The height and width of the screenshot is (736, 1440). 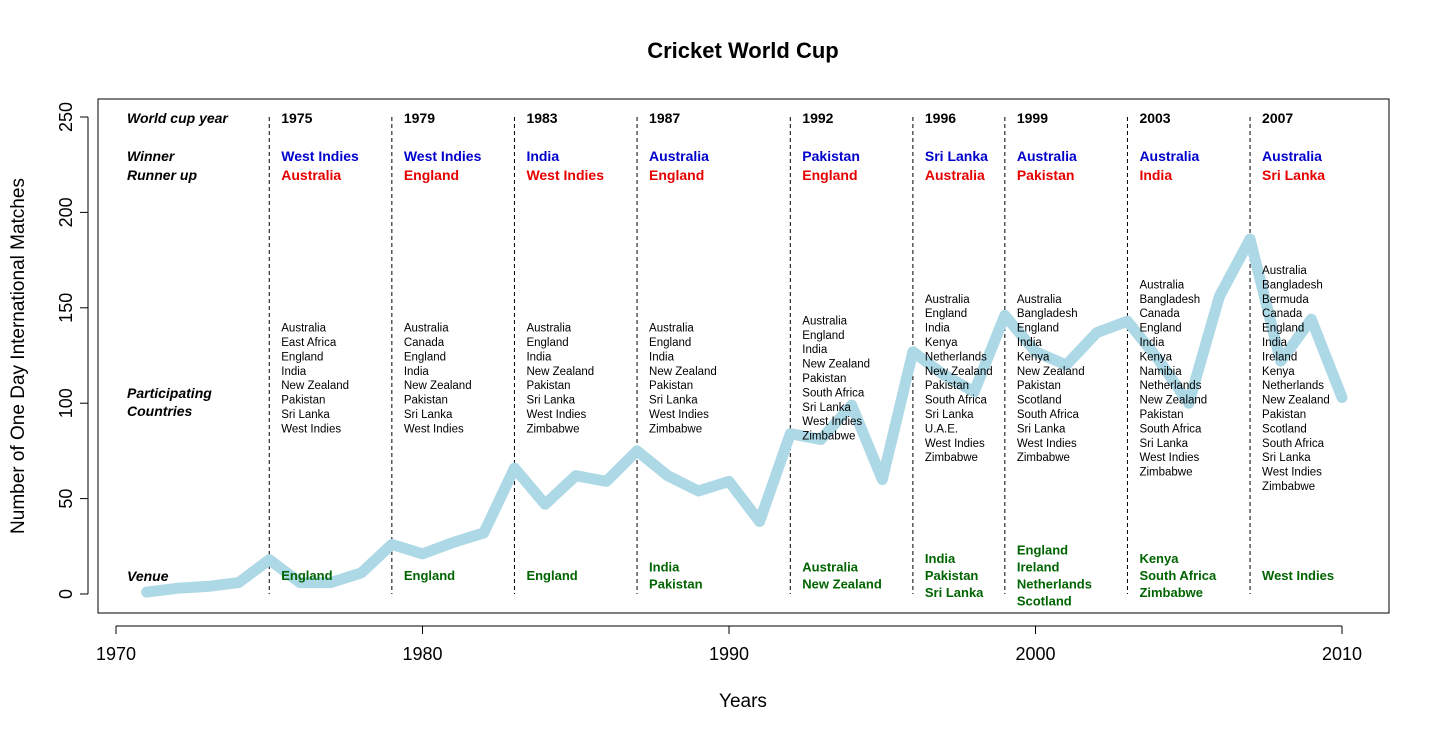 What do you see at coordinates (1277, 118) in the screenshot?
I see `year-label: 2007` at bounding box center [1277, 118].